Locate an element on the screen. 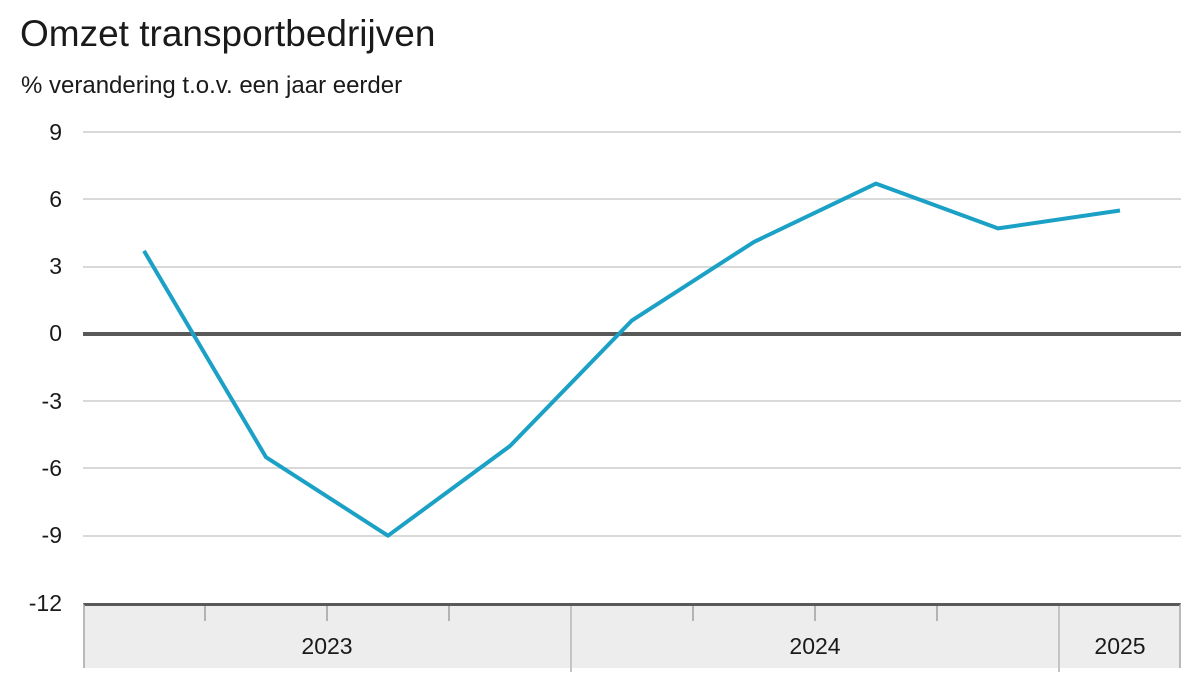 Image resolution: width=1200 pixels, height=675 pixels. y-axis-label: -12 is located at coordinates (45, 602).